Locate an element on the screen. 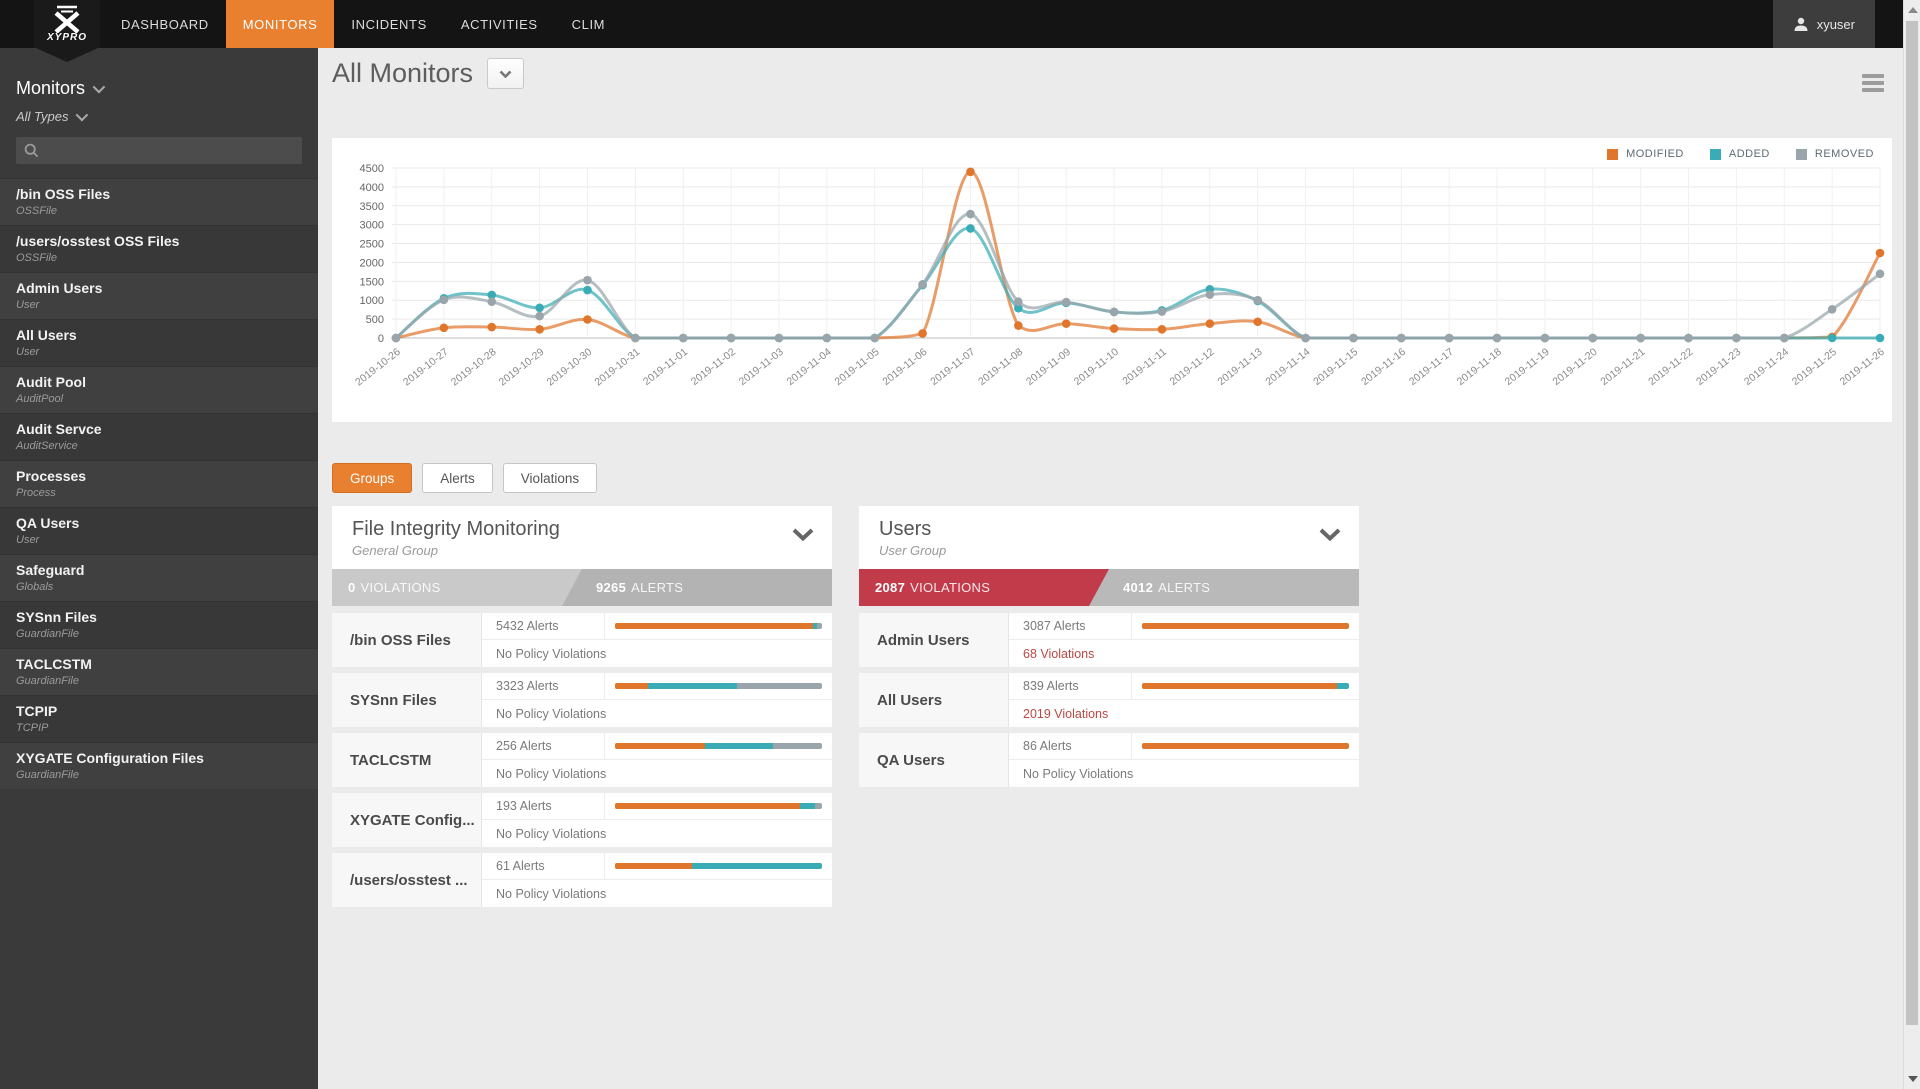 This screenshot has width=1920, height=1089. nav-item-activities: ACTIVITIES is located at coordinates (499, 24).